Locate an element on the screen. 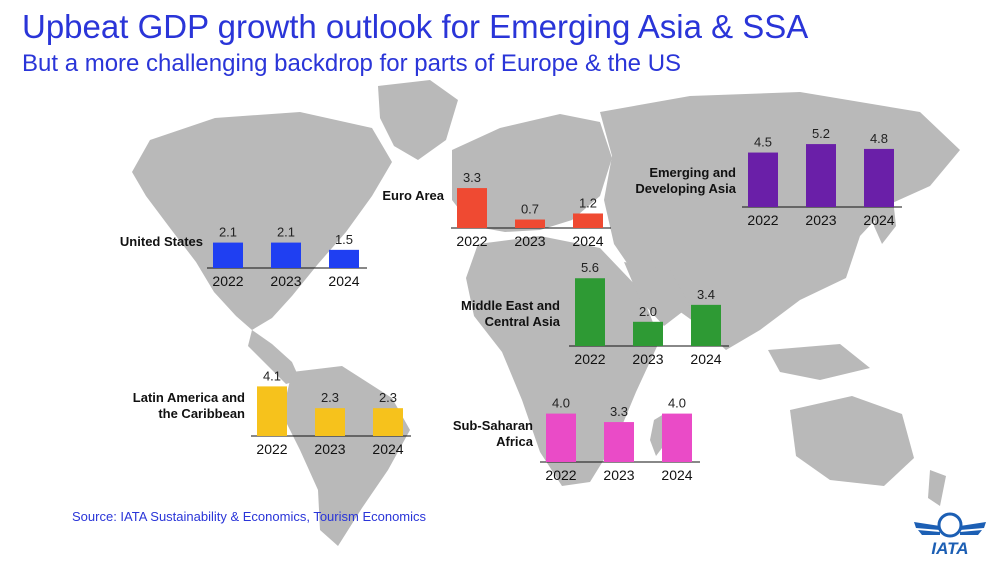  data-label: 0.7 is located at coordinates (530, 209).